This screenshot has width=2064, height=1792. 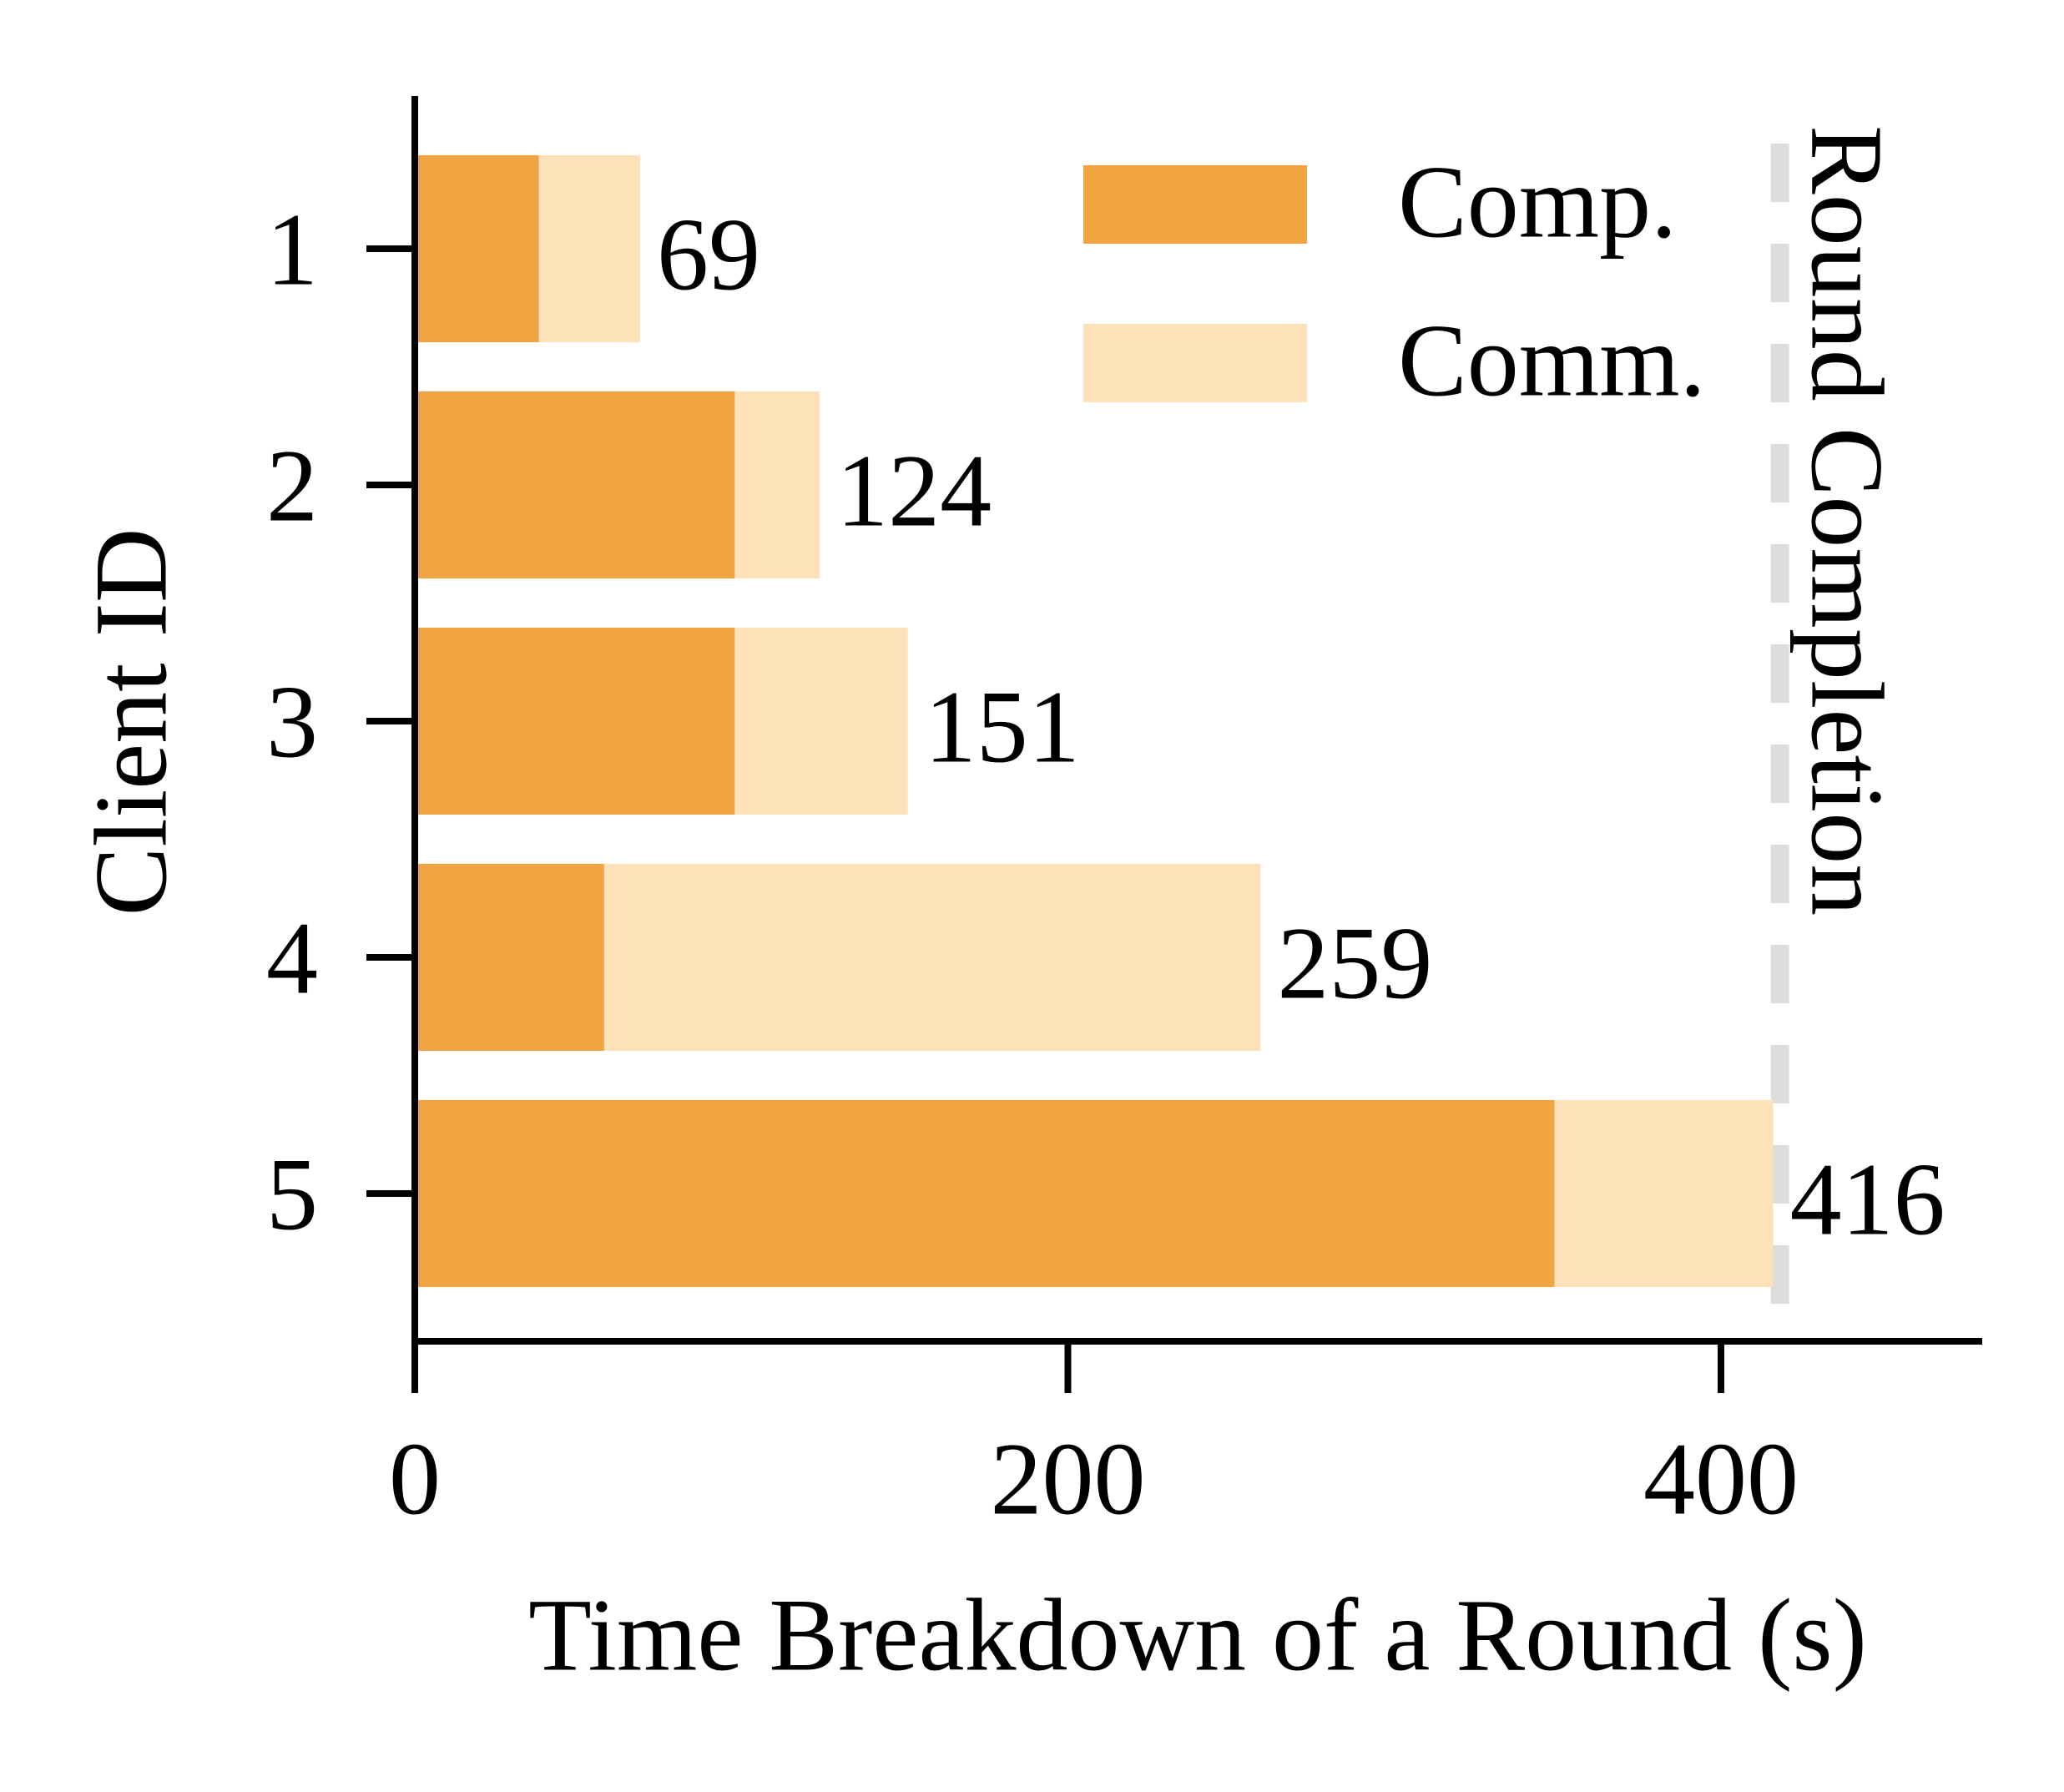 What do you see at coordinates (1195, 204) in the screenshot?
I see `legend-swatch-comp` at bounding box center [1195, 204].